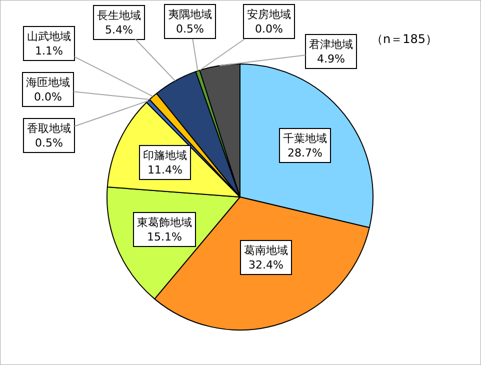 The height and width of the screenshot is (365, 481). Describe the element at coordinates (305, 138) in the screenshot. I see `slice-label: 千葉地域` at that location.